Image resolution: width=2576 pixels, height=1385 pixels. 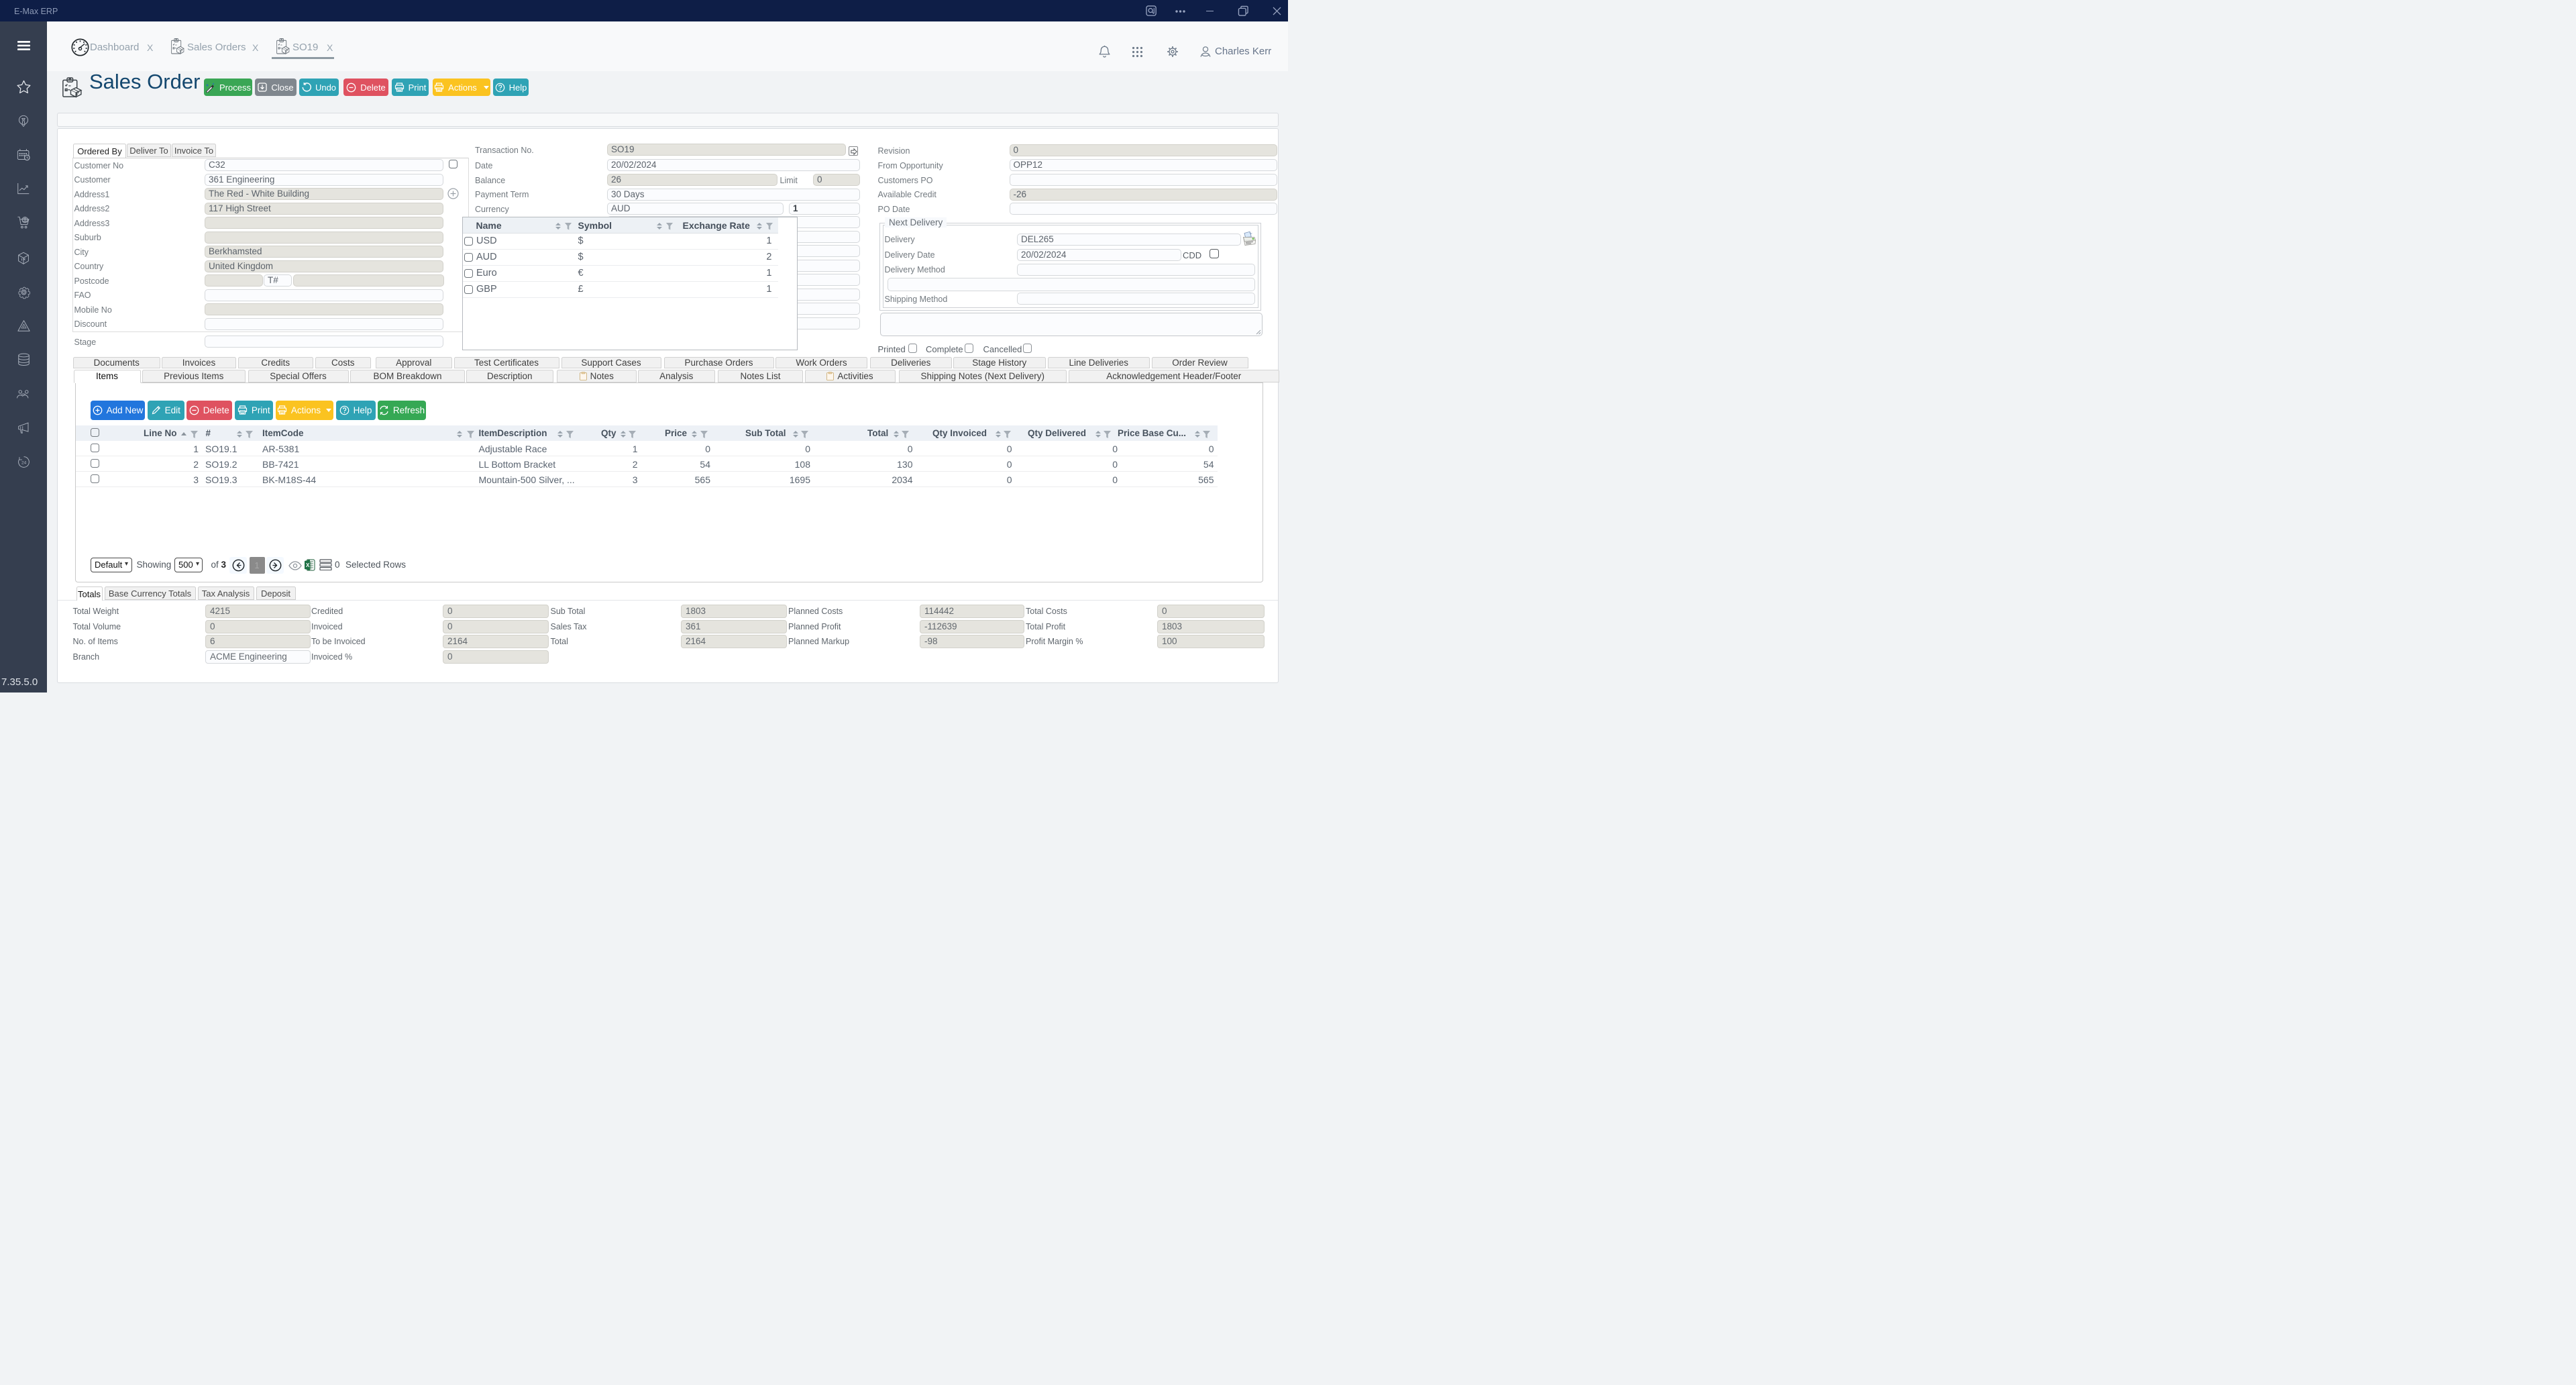 What do you see at coordinates (24, 463) in the screenshot?
I see `svg-text: 24` at bounding box center [24, 463].